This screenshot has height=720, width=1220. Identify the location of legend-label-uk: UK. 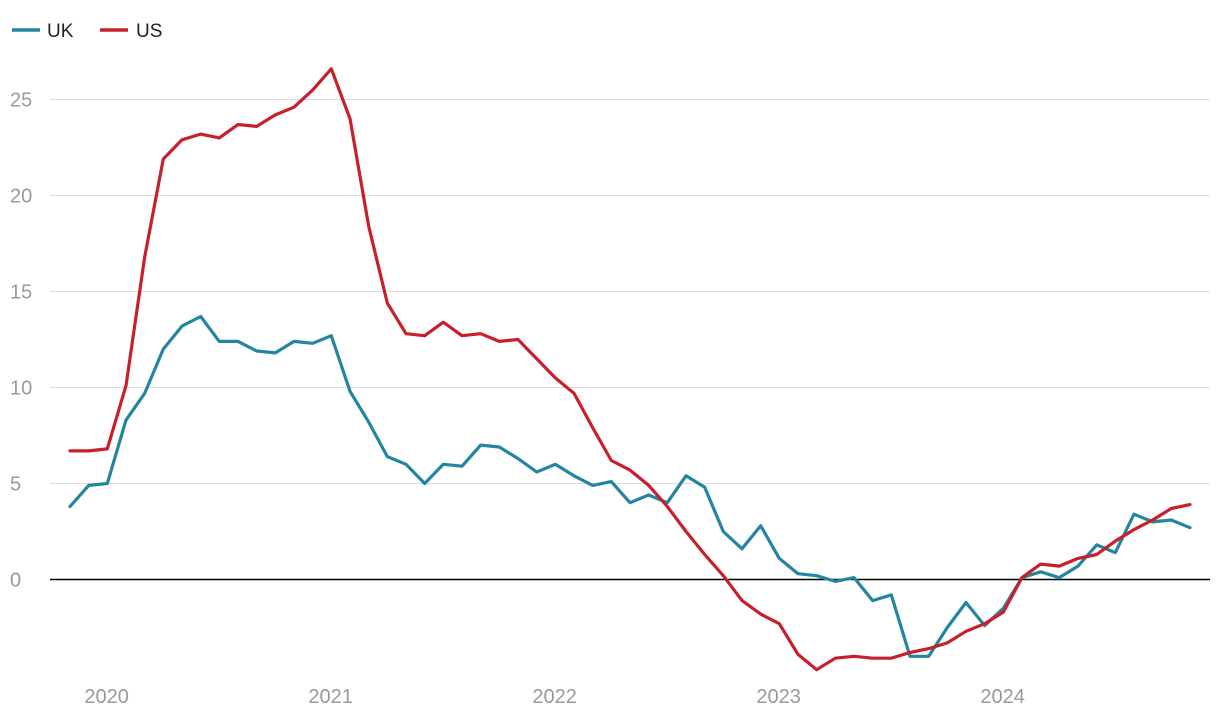
(60, 31).